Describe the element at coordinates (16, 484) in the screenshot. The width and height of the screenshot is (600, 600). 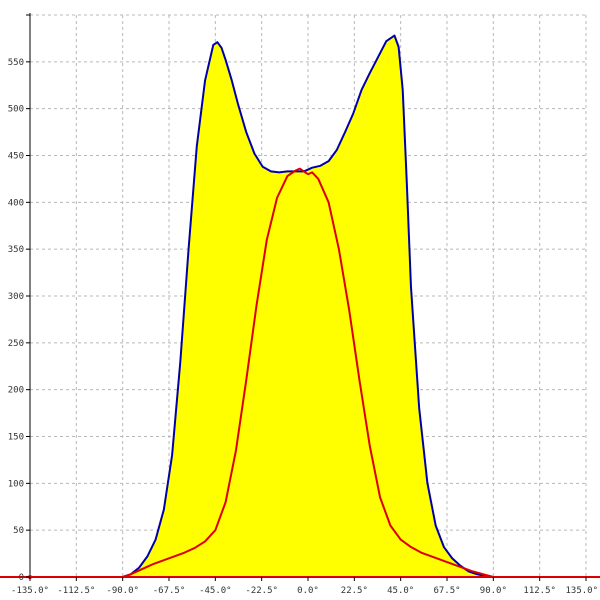
I see `y-tick-label: 100` at that location.